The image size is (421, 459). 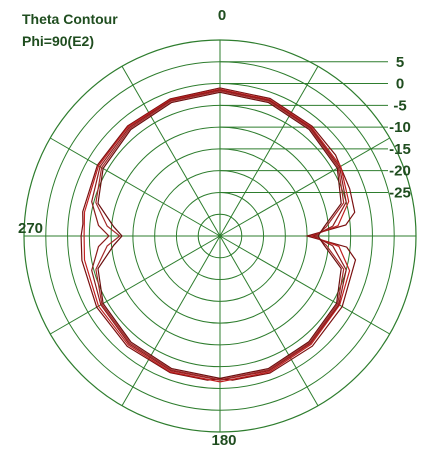 I want to click on r-tick-label: 0, so click(x=400, y=84).